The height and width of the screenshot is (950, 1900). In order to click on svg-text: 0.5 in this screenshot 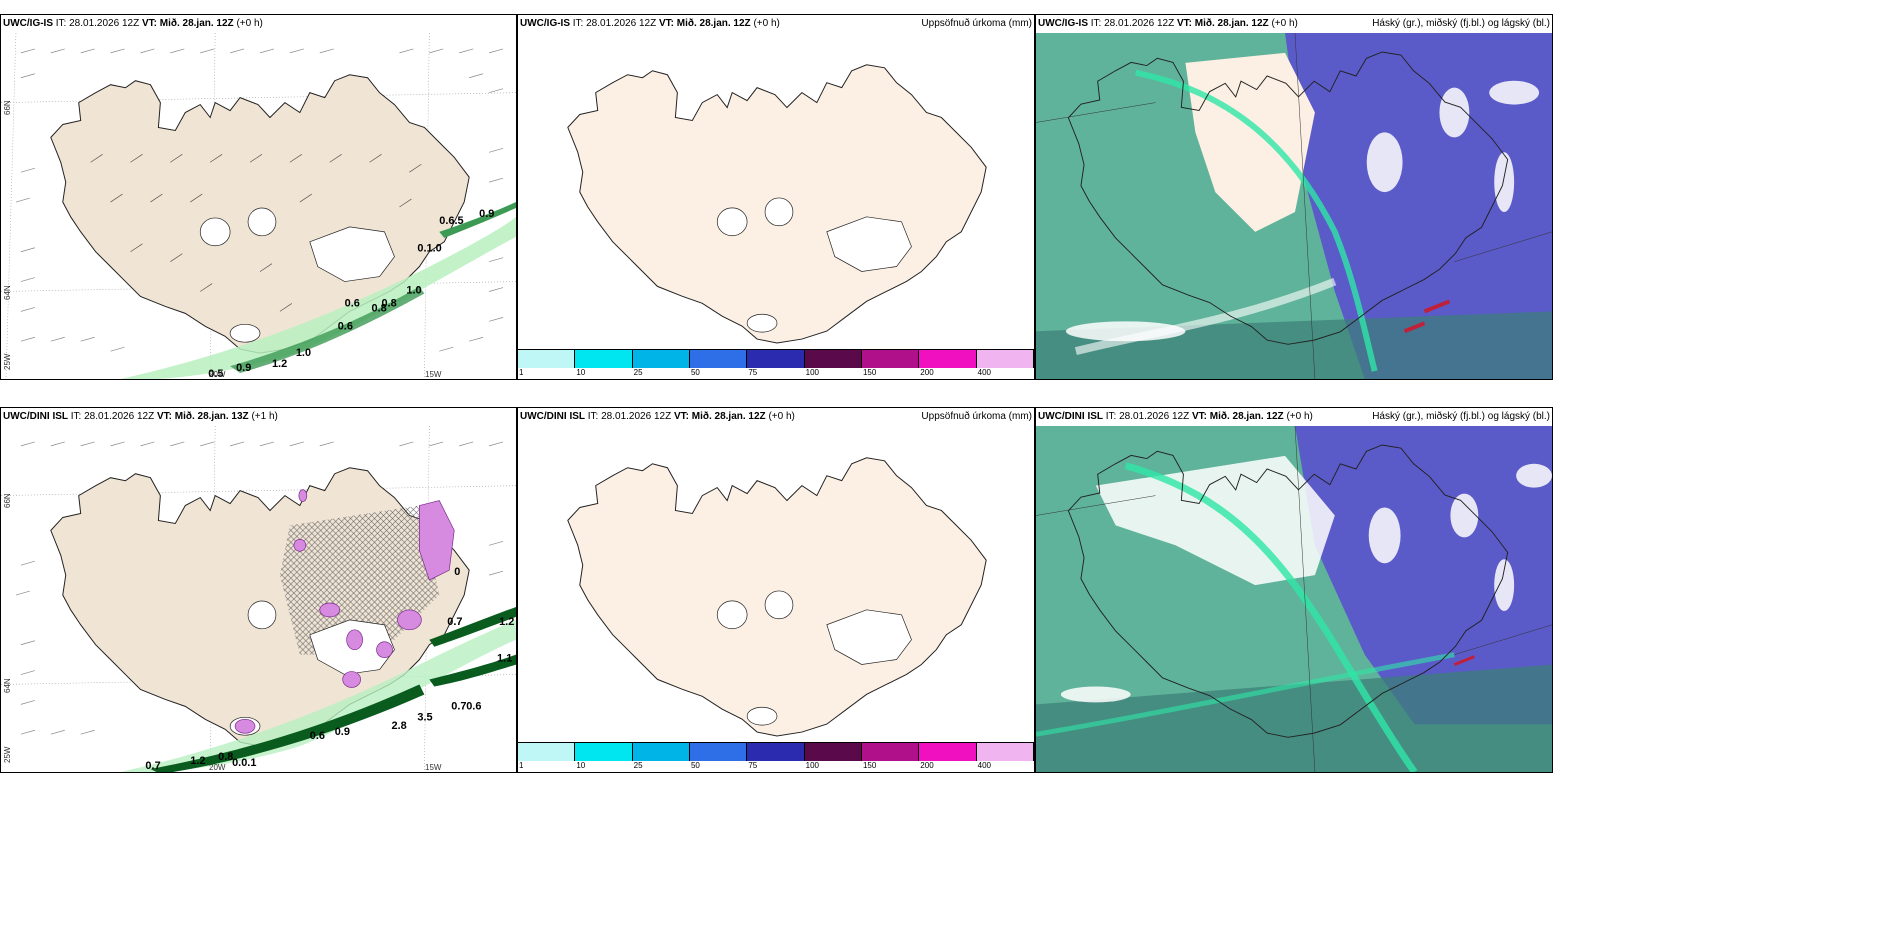, I will do `click(215, 373)`.